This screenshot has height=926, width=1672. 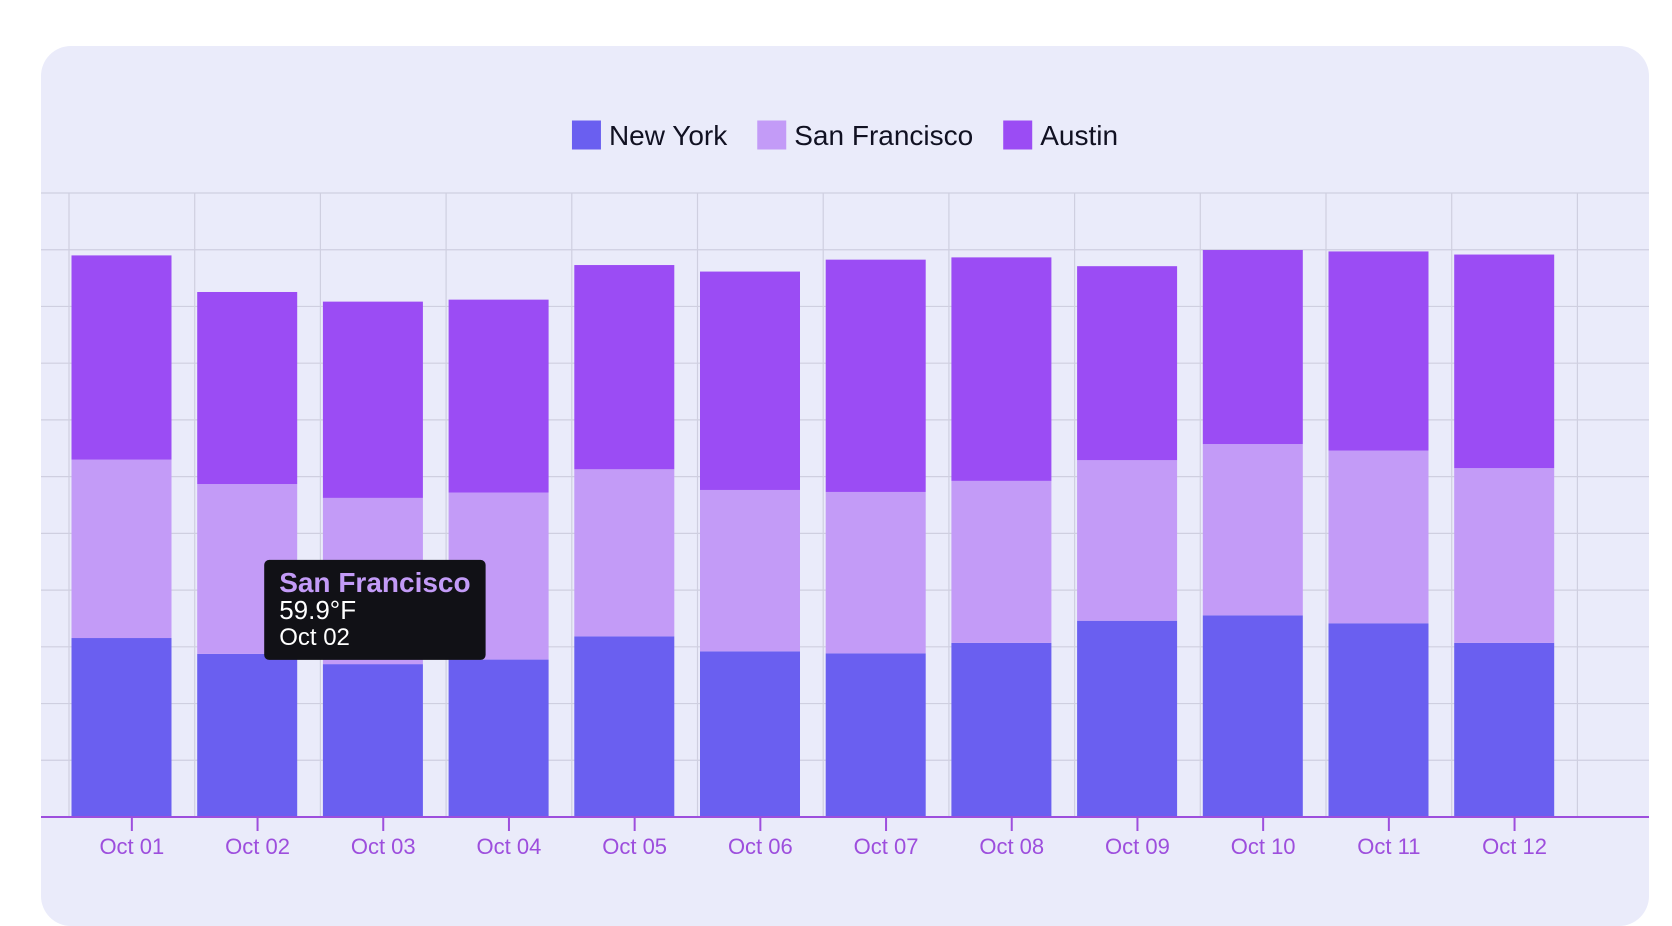 I want to click on x-tick-label: Oct 01, so click(x=131, y=846).